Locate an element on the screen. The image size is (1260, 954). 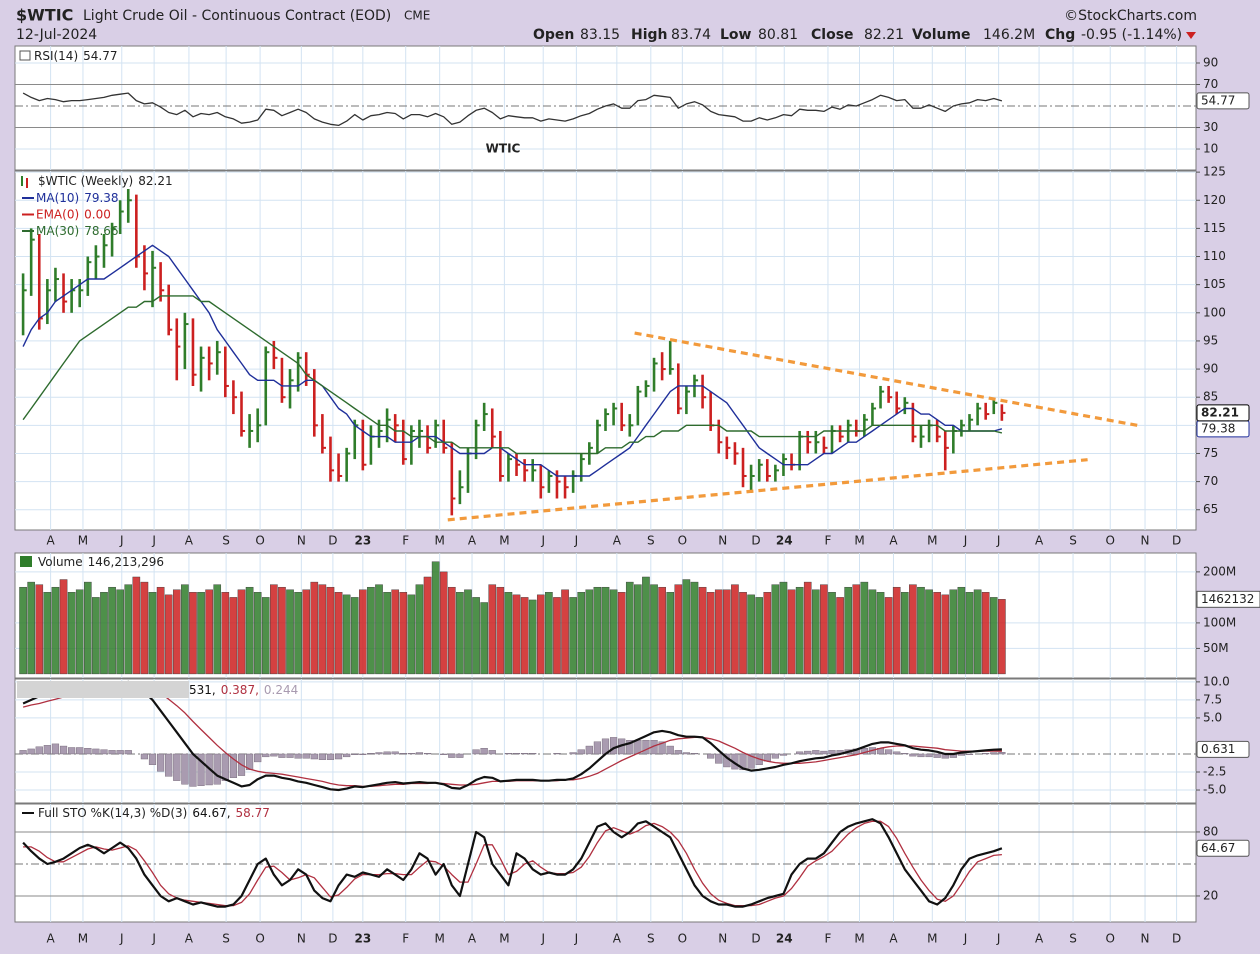
exchange: CME is located at coordinates (417, 16).